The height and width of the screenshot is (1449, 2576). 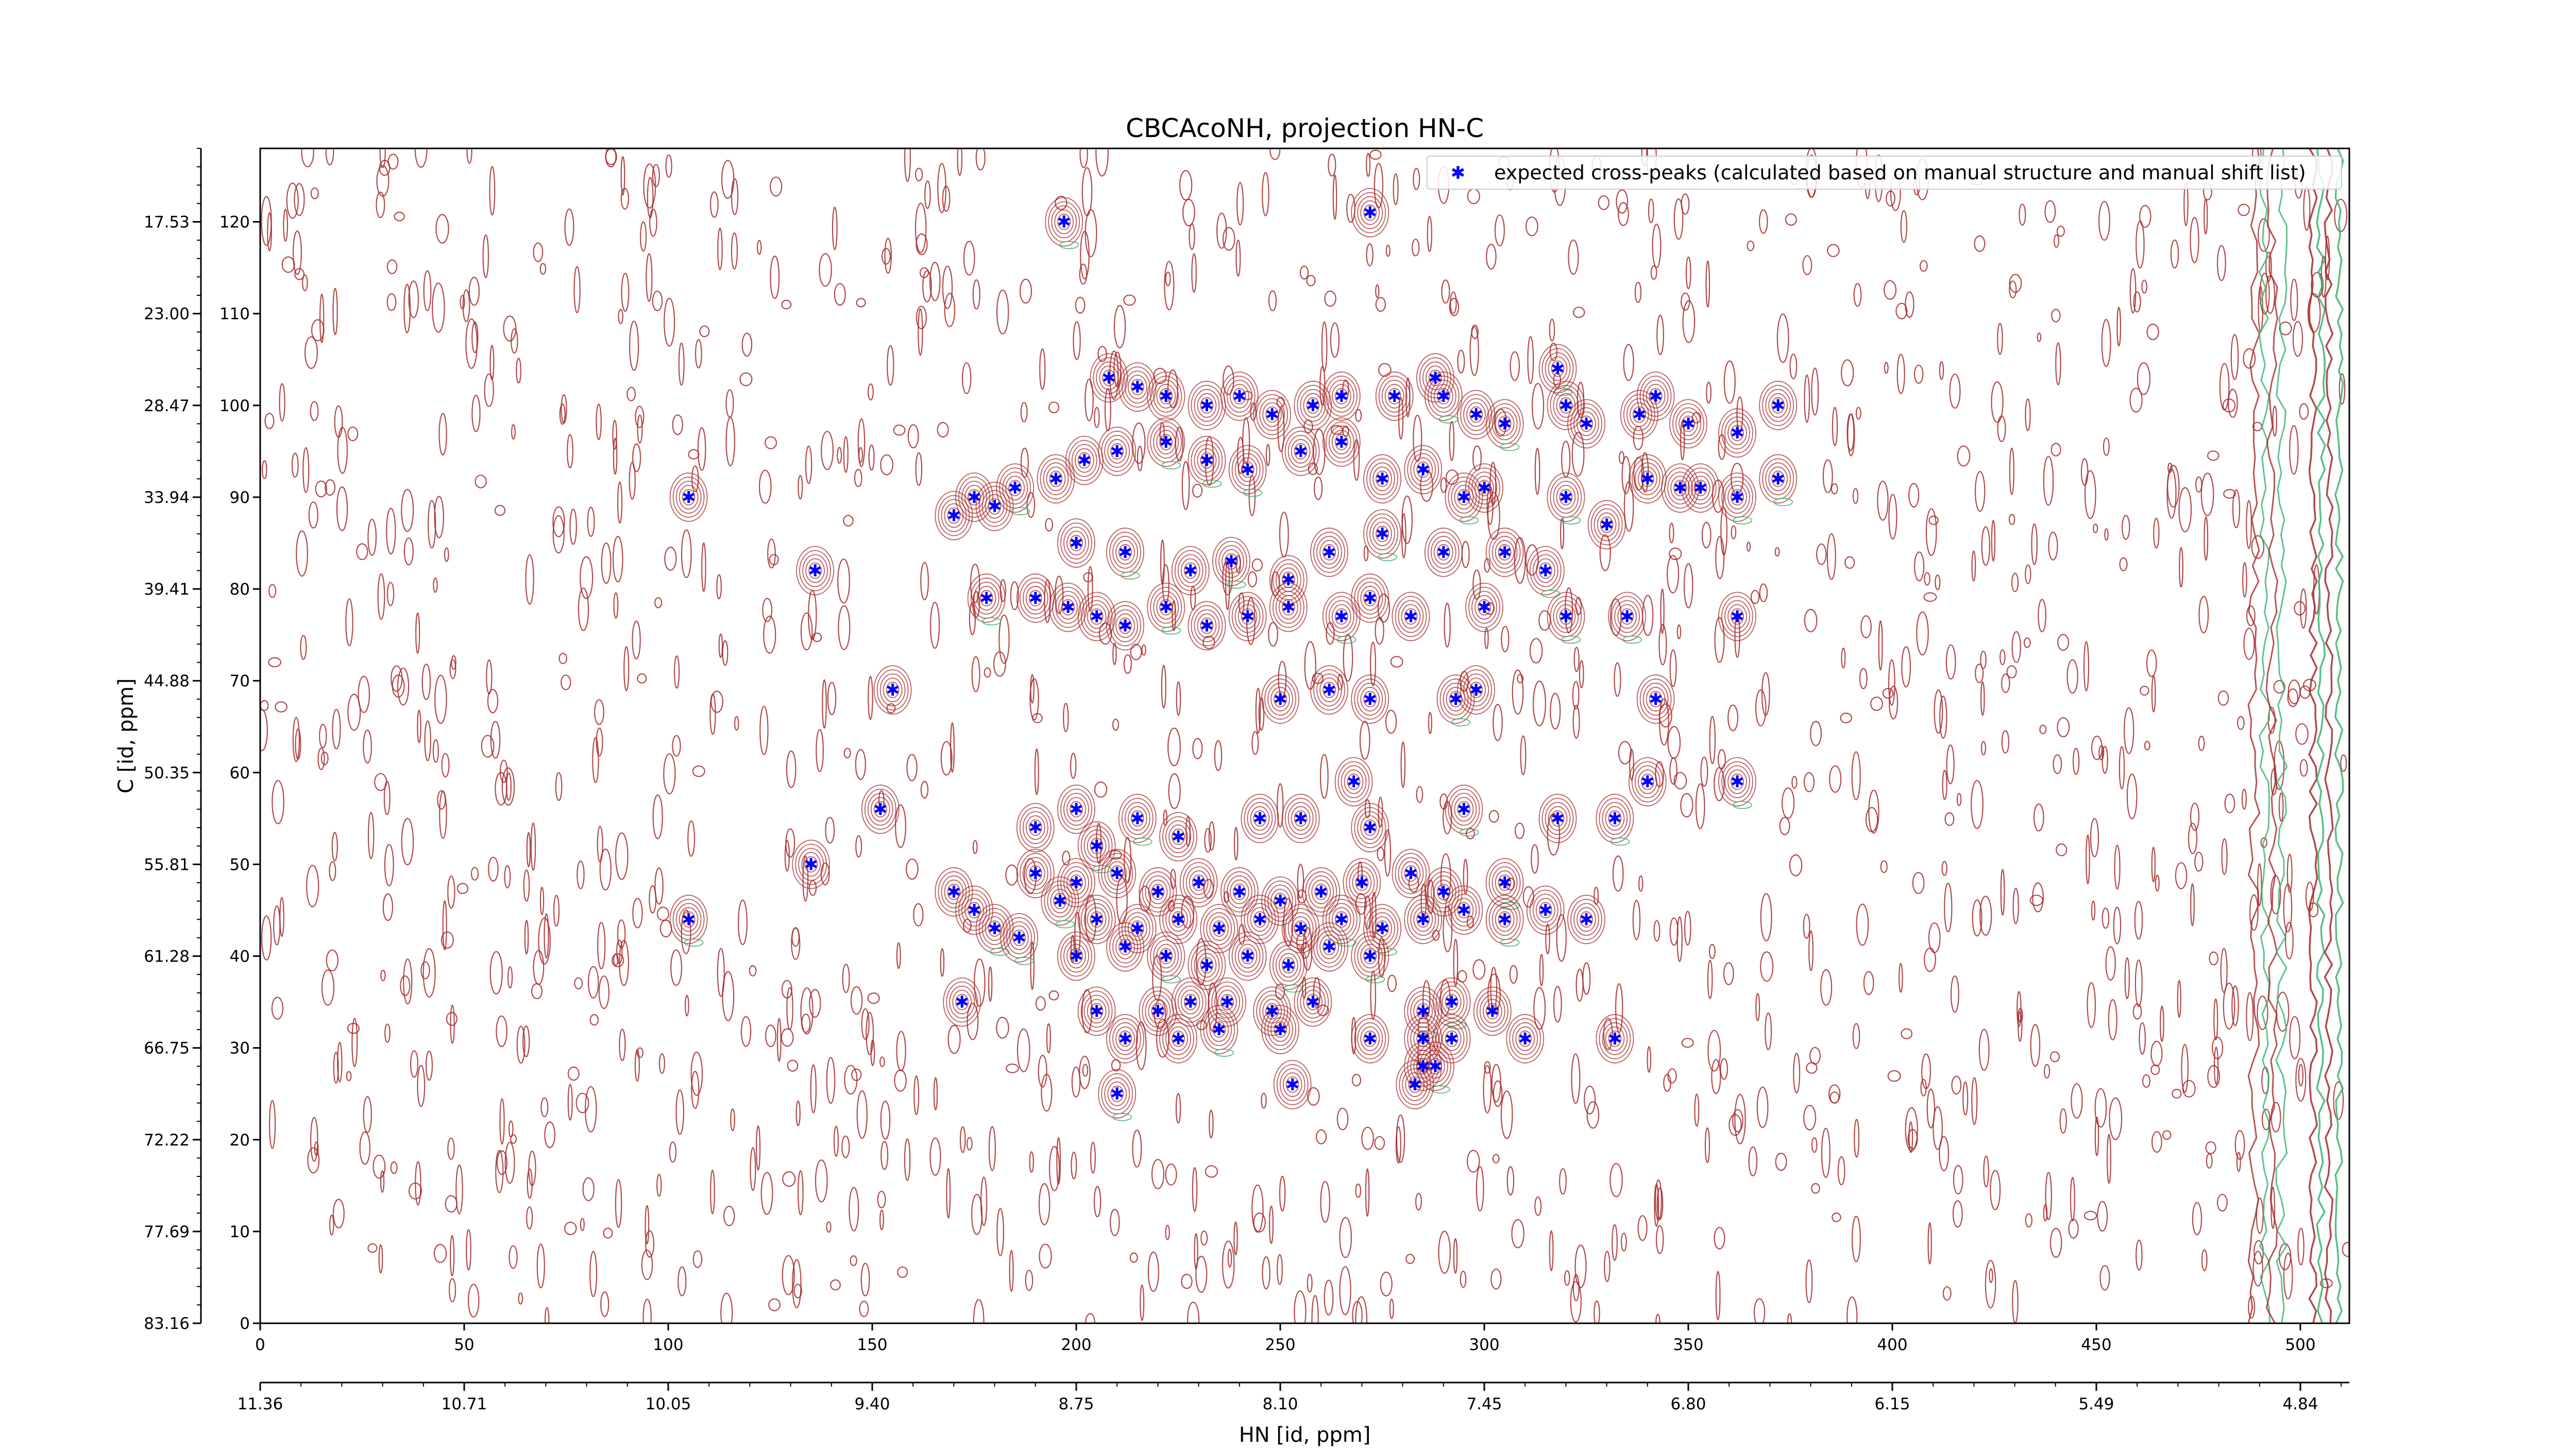 What do you see at coordinates (234, 222) in the screenshot?
I see `y-tick-label: 120` at bounding box center [234, 222].